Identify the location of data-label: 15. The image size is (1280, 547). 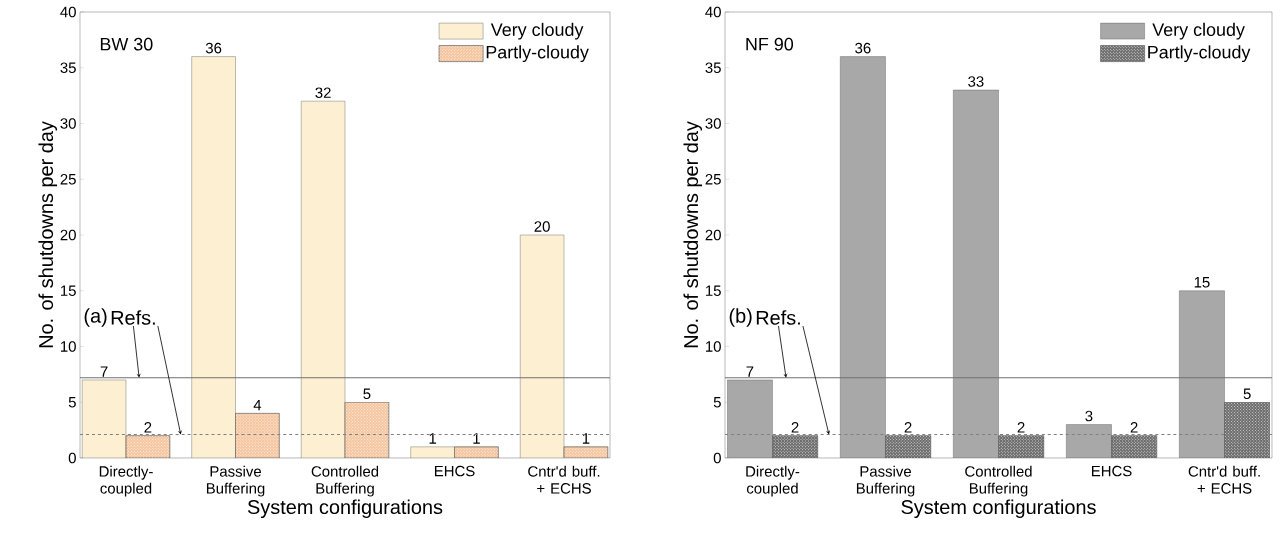
(1202, 282).